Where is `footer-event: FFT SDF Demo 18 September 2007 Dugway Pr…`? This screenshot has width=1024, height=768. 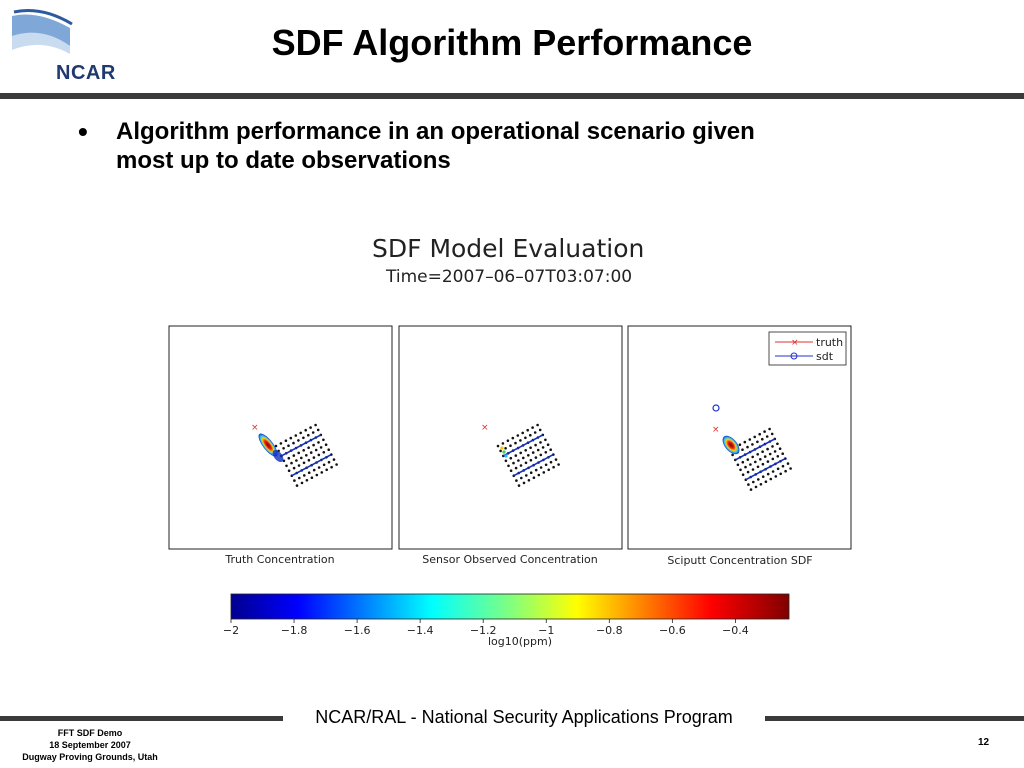 footer-event: FFT SDF Demo 18 September 2007 Dugway Pr… is located at coordinates (90, 745).